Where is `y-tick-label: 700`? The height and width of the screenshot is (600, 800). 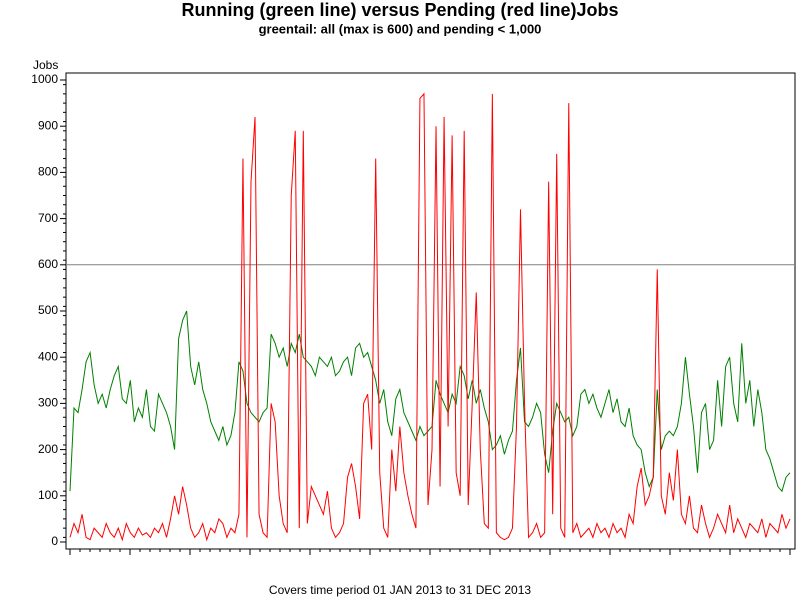 y-tick-label: 700 is located at coordinates (48, 218).